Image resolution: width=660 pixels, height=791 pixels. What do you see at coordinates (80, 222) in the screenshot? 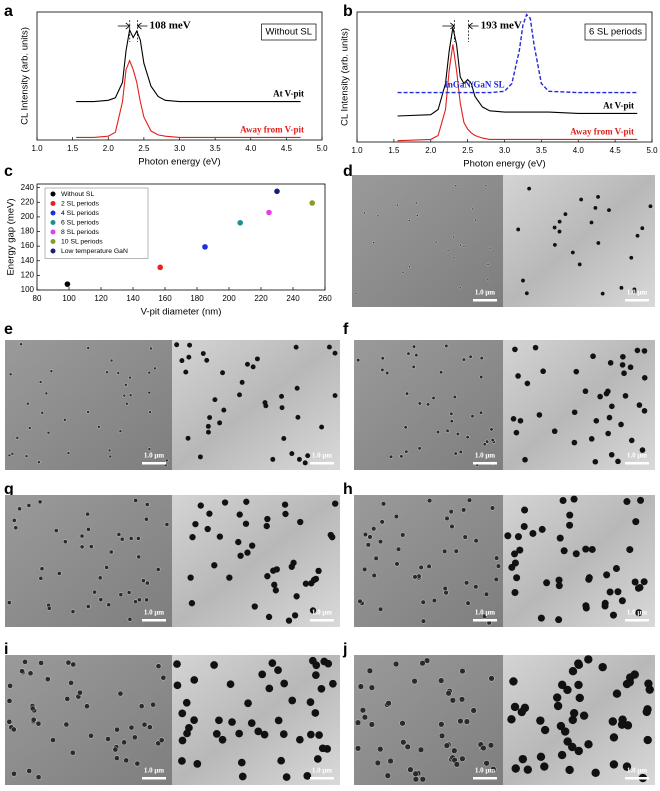
I see `legend-label: 6 SL periods` at bounding box center [80, 222].